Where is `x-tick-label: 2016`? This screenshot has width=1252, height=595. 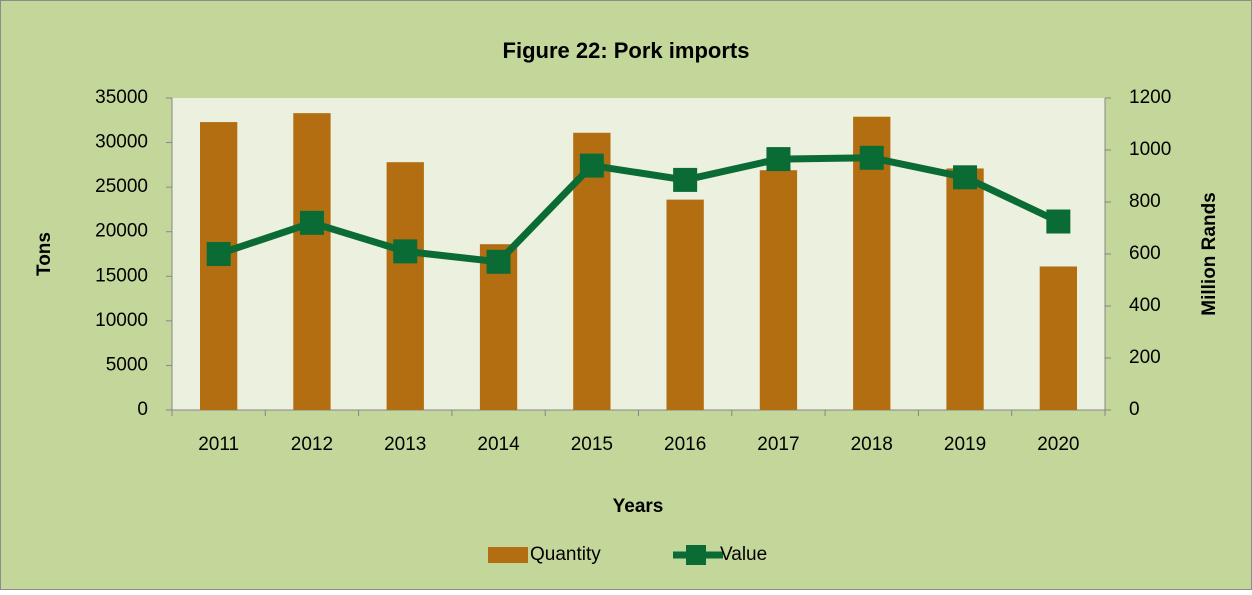
x-tick-label: 2016 is located at coordinates (685, 444).